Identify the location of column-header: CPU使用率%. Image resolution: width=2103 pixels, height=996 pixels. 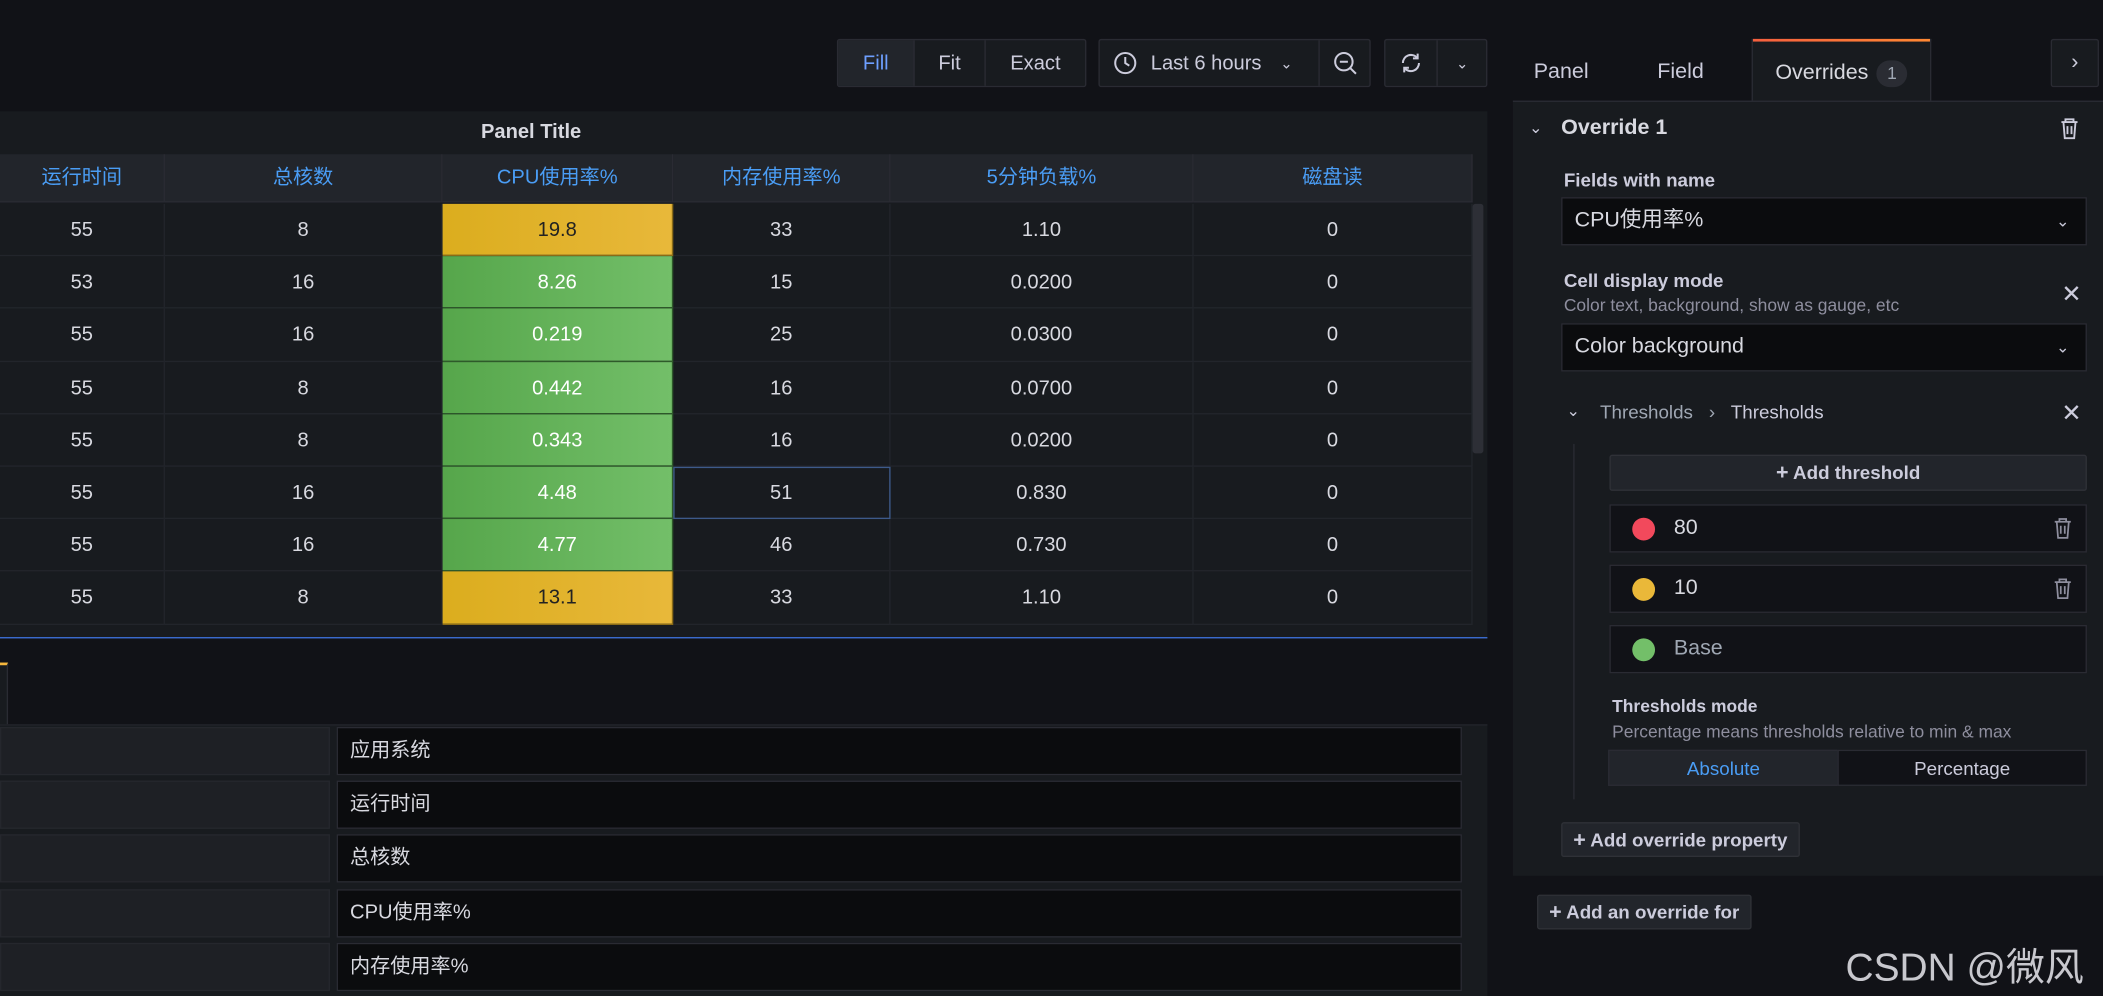
(558, 178).